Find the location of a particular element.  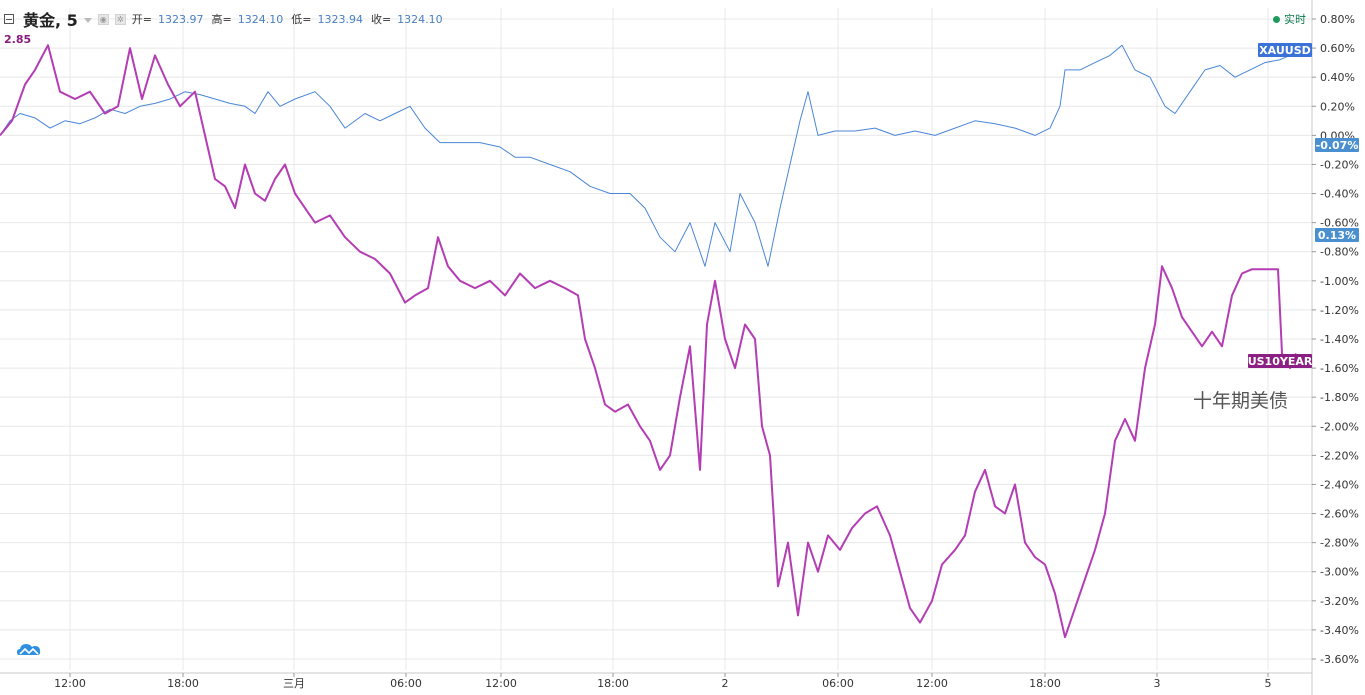

y-tick-label: -0.20% is located at coordinates (1339, 164).